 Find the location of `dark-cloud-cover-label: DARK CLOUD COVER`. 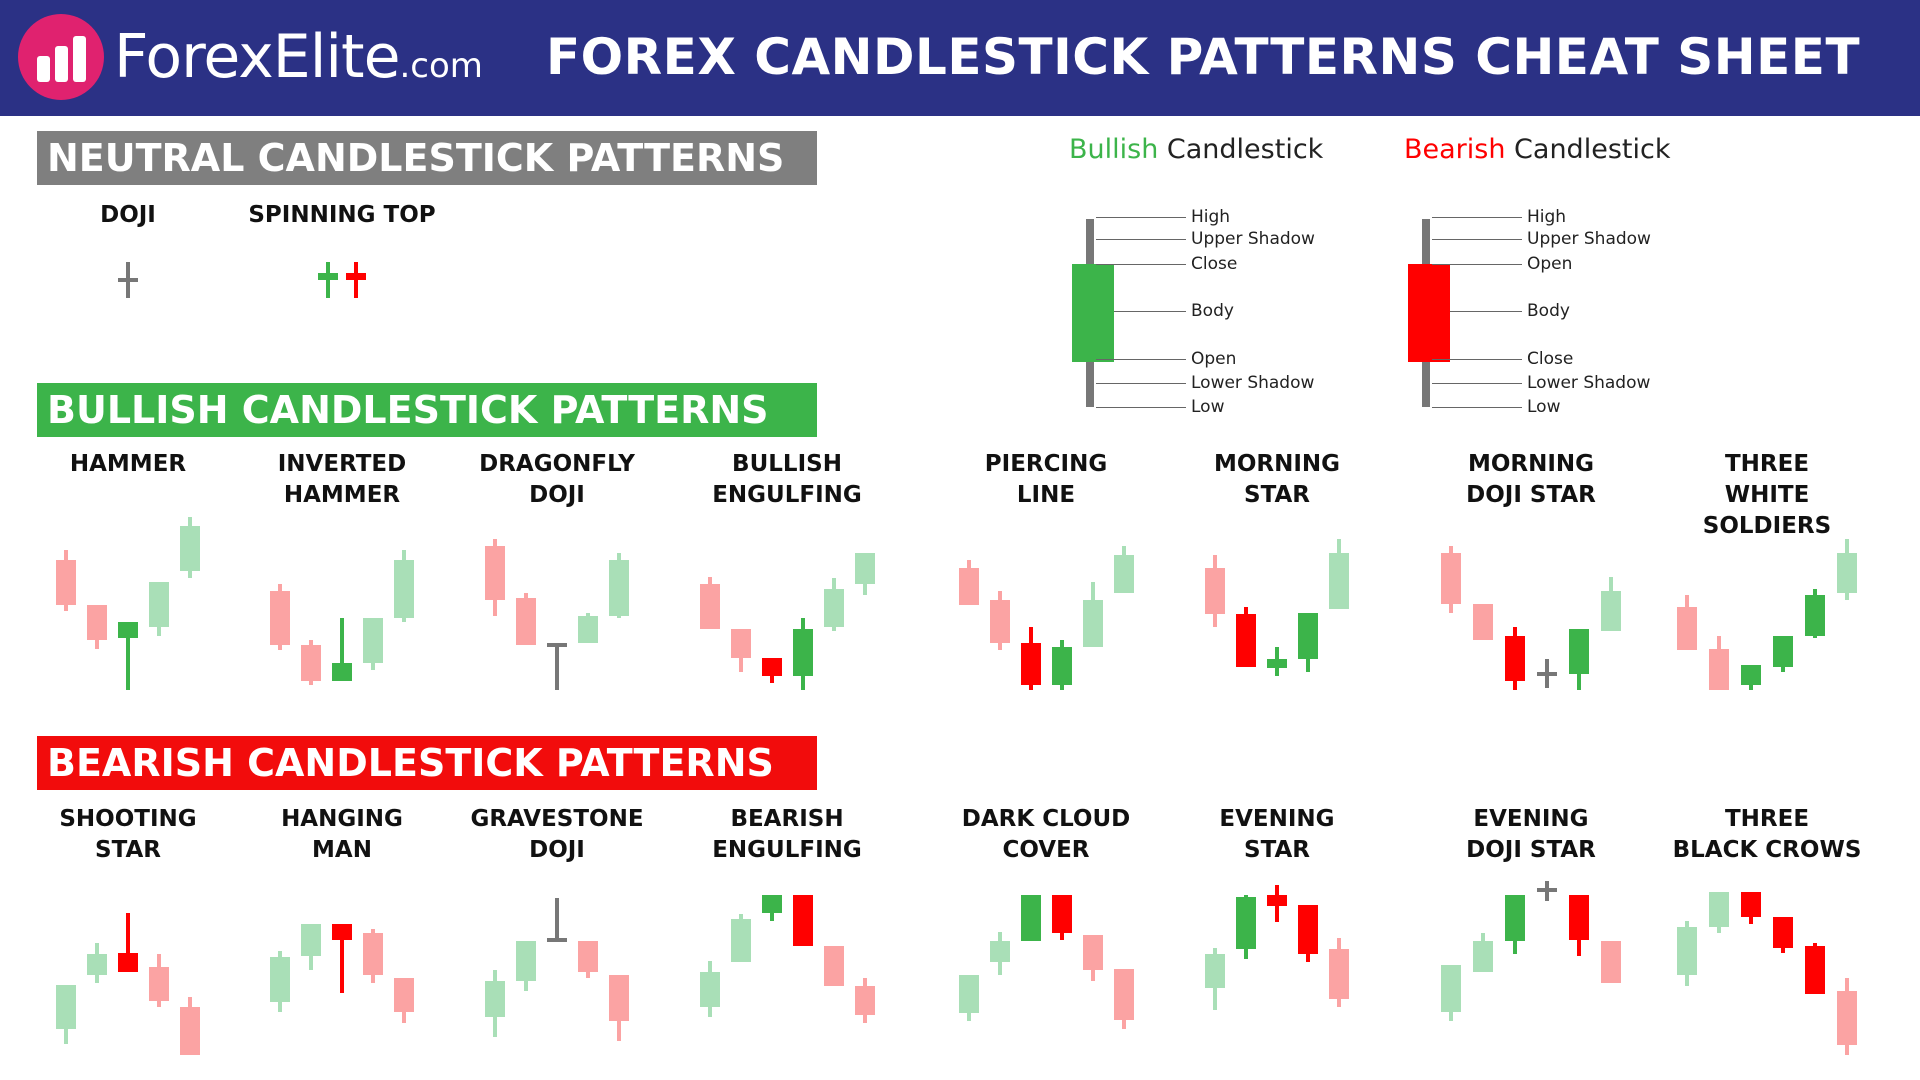

dark-cloud-cover-label: DARK CLOUD COVER is located at coordinates (1046, 834).